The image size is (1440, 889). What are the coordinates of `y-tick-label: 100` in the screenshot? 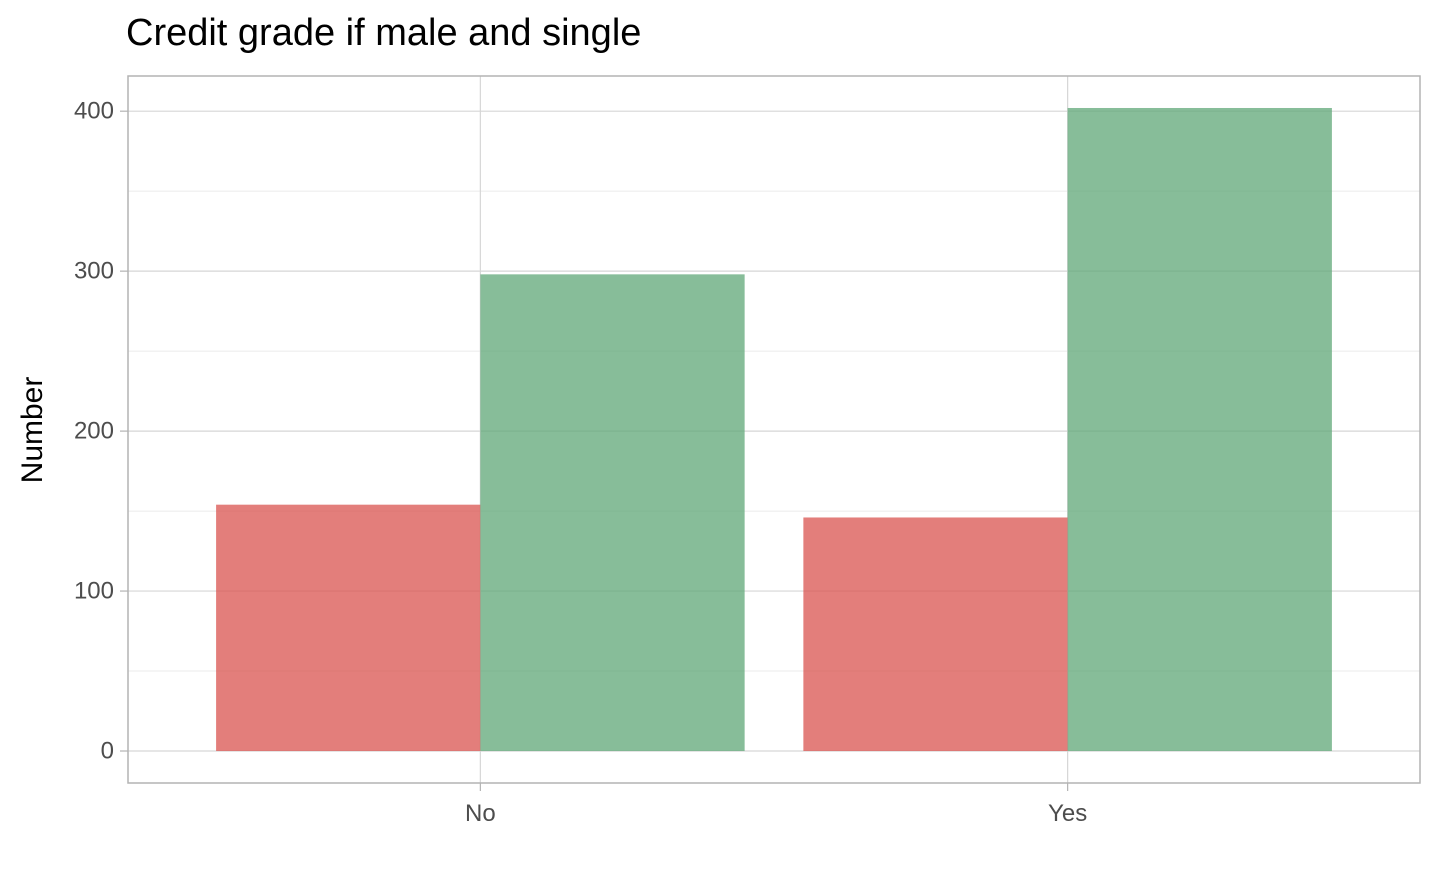 It's located at (94, 591).